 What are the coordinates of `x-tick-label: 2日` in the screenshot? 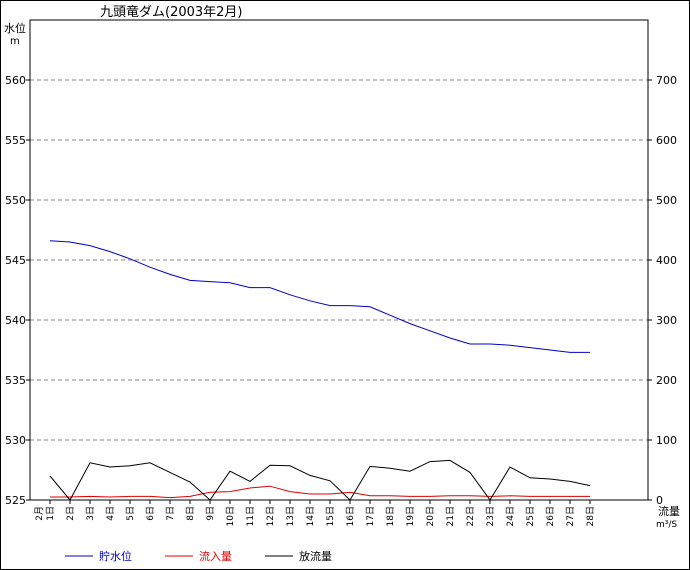 It's located at (70, 513).